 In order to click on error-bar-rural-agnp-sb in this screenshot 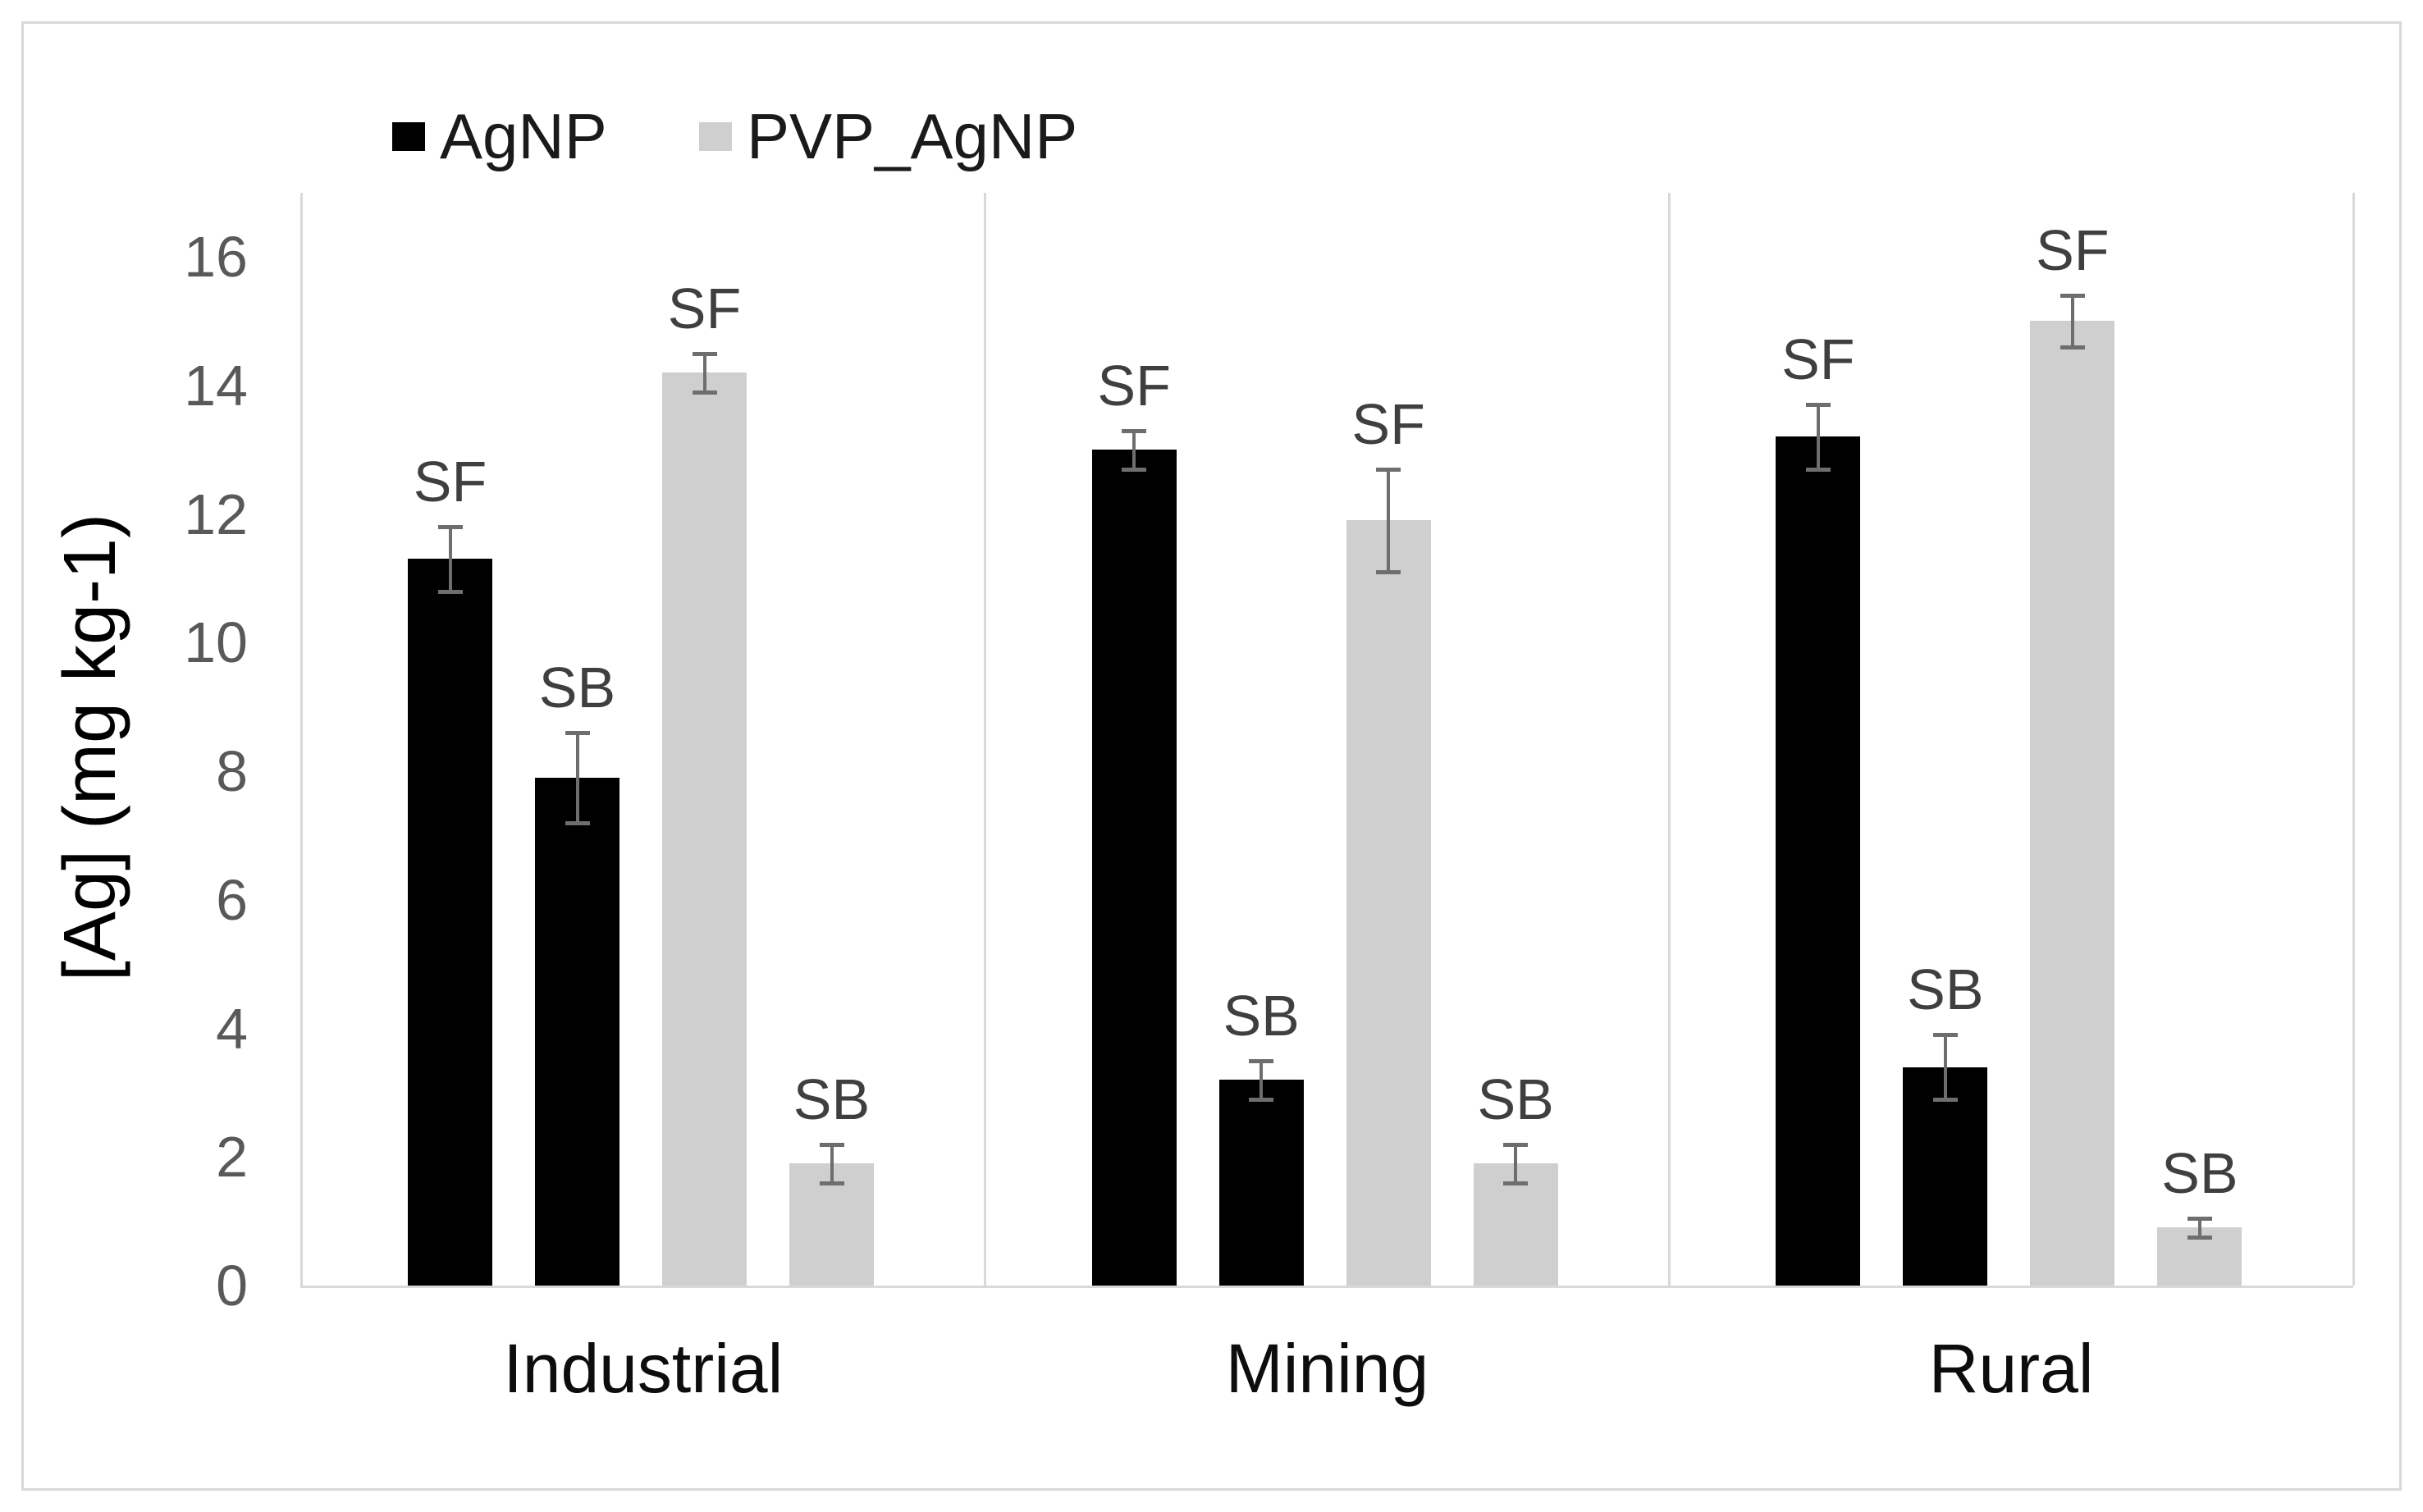, I will do `click(1945, 1067)`.